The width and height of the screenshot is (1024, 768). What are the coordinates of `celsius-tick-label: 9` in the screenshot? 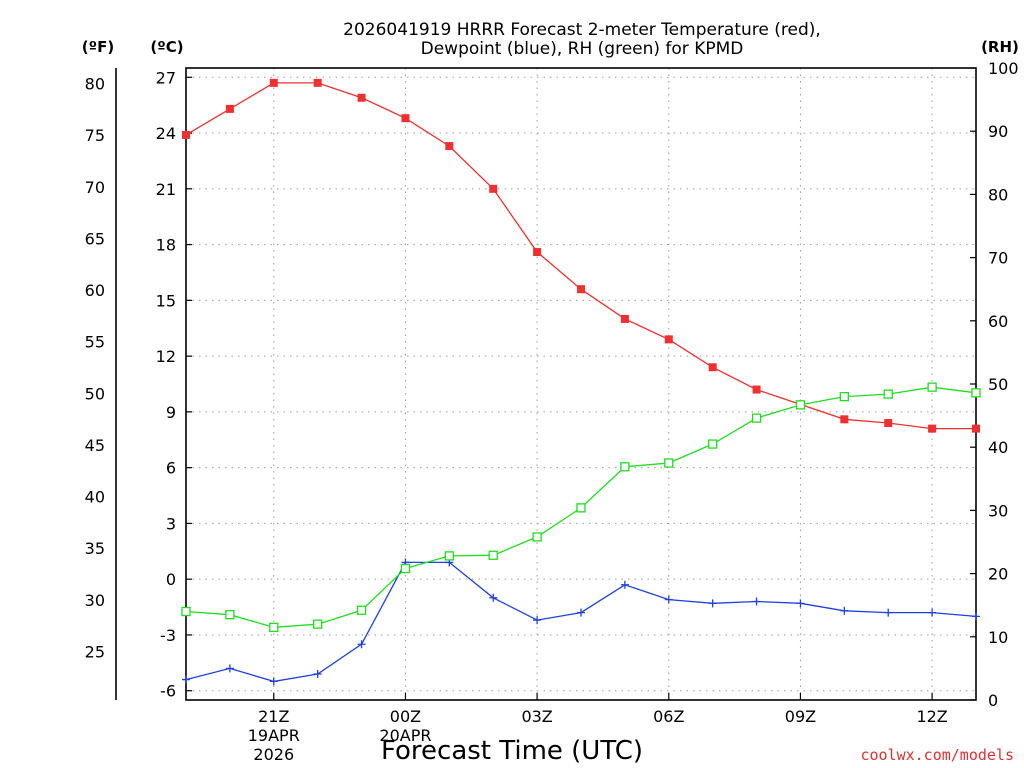 It's located at (171, 412).